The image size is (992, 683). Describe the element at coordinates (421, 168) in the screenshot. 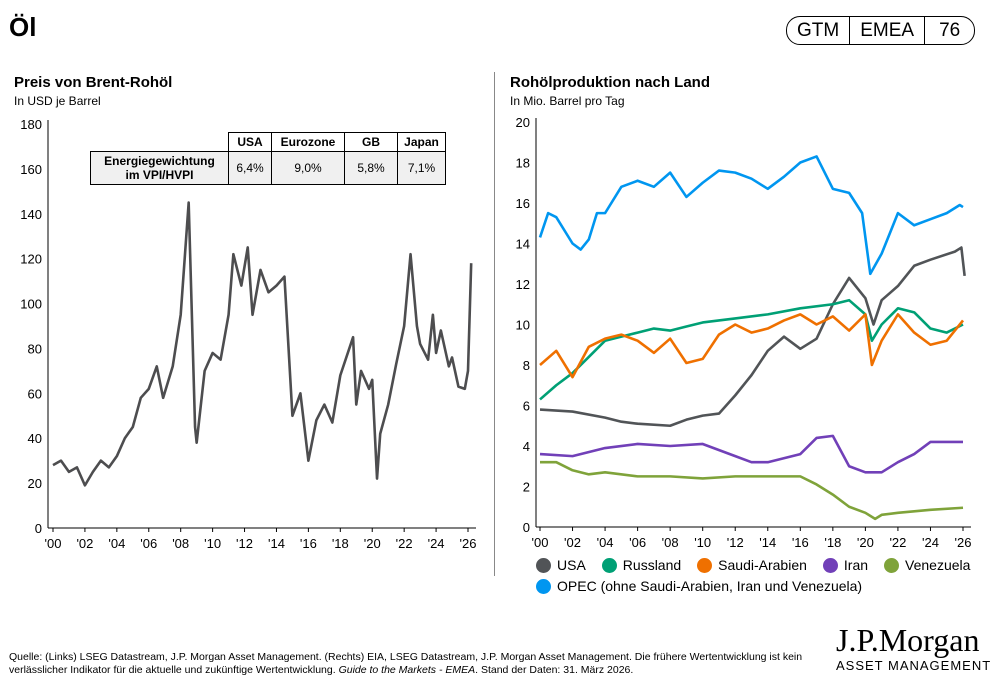

I see `table-cell: 7,1%` at that location.